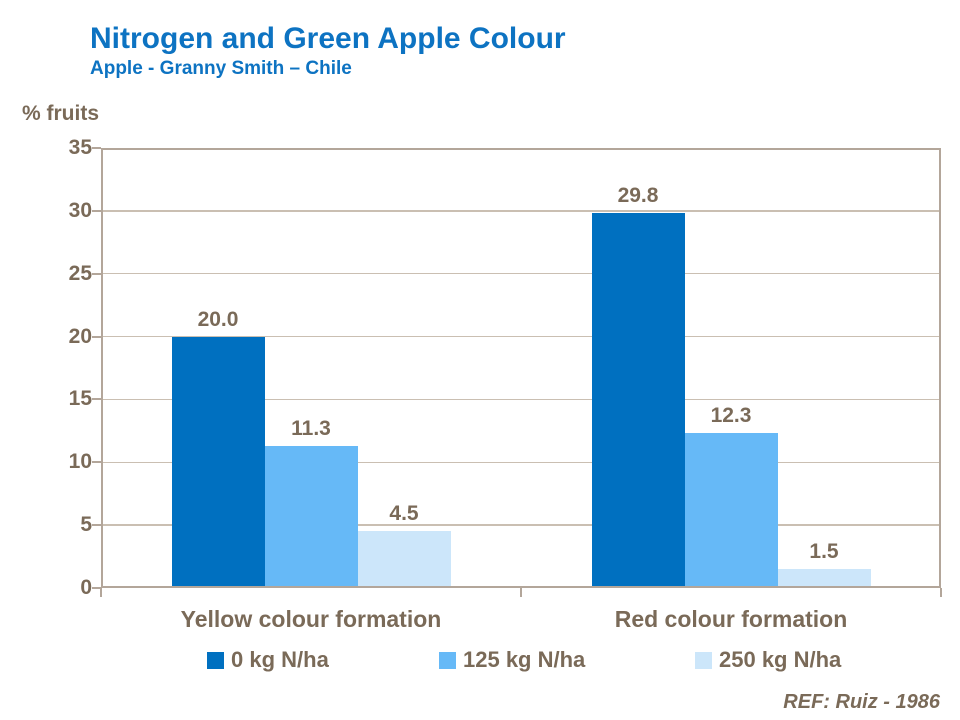 The image size is (960, 720). What do you see at coordinates (311, 428) in the screenshot?
I see `bar-value-label: 11.3` at bounding box center [311, 428].